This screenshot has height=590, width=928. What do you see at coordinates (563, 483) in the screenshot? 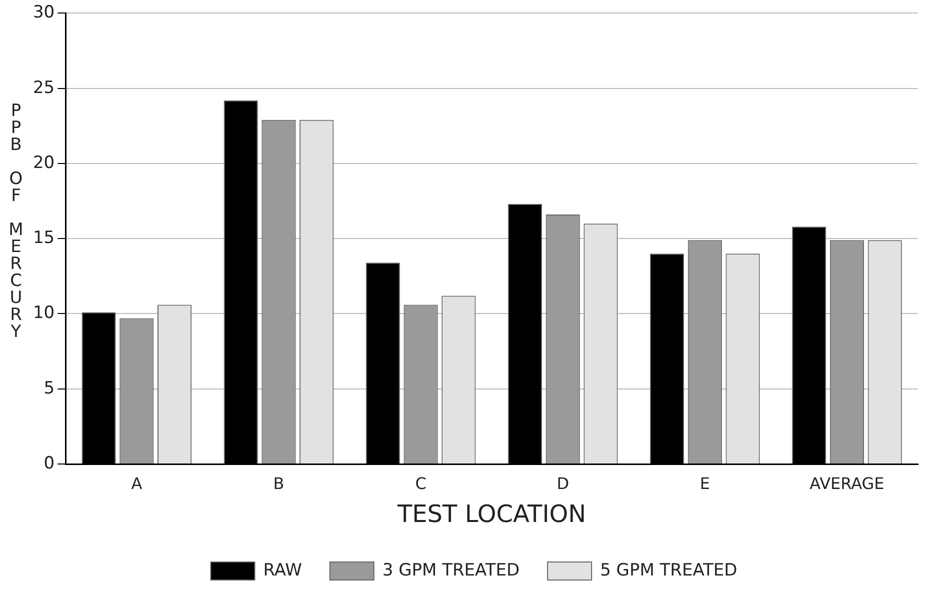
I see `x-tick-label: D` at bounding box center [563, 483].